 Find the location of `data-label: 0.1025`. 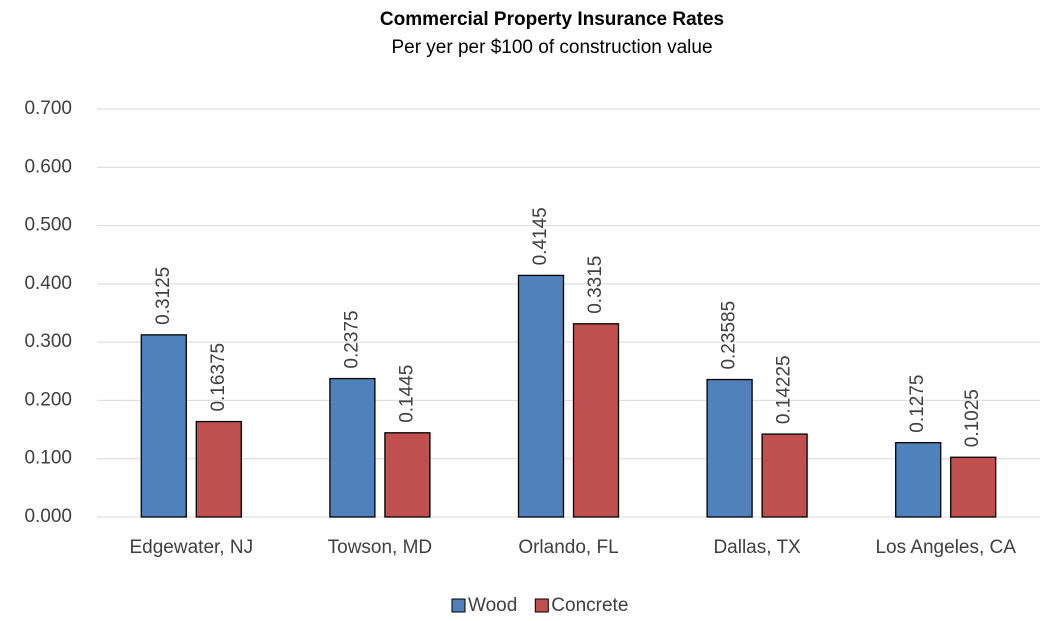

data-label: 0.1025 is located at coordinates (972, 418).